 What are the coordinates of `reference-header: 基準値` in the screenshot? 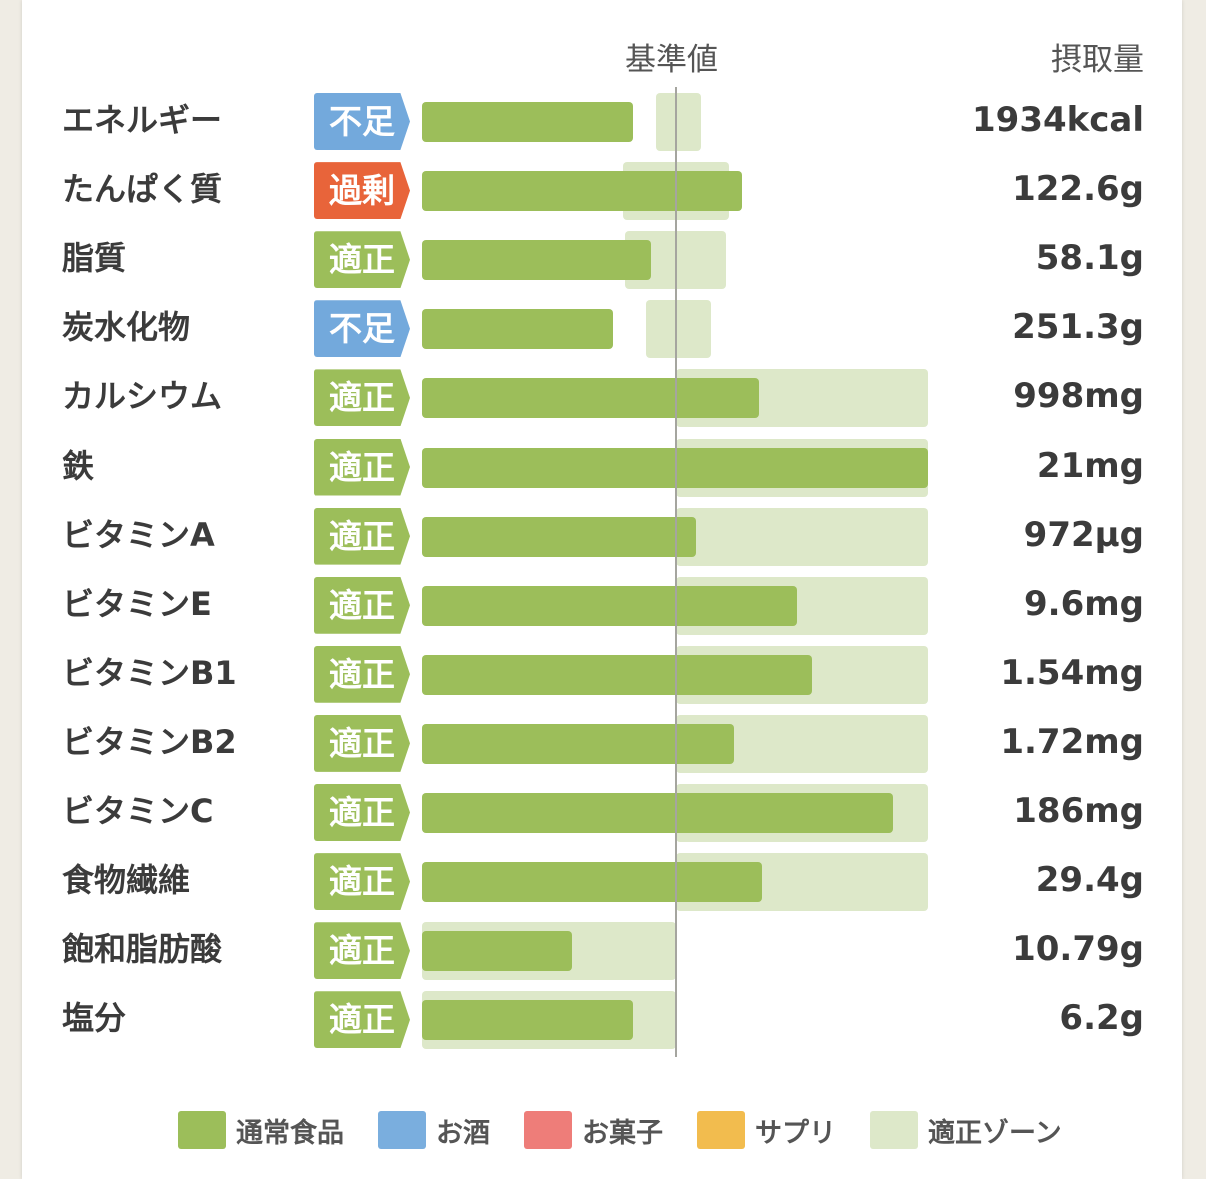 It's located at (671, 60).